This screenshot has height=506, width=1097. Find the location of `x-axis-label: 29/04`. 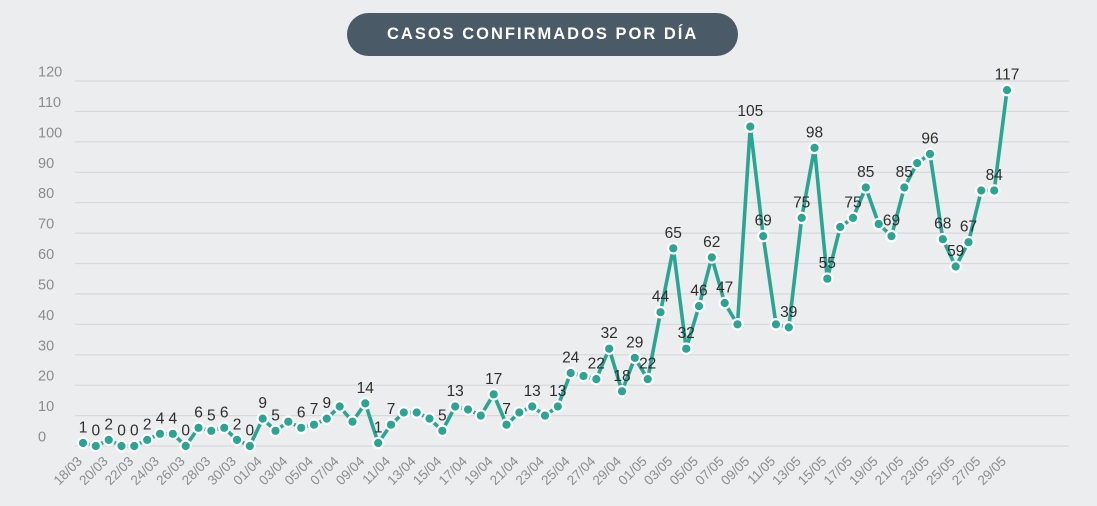

x-axis-label: 29/04 is located at coordinates (607, 470).